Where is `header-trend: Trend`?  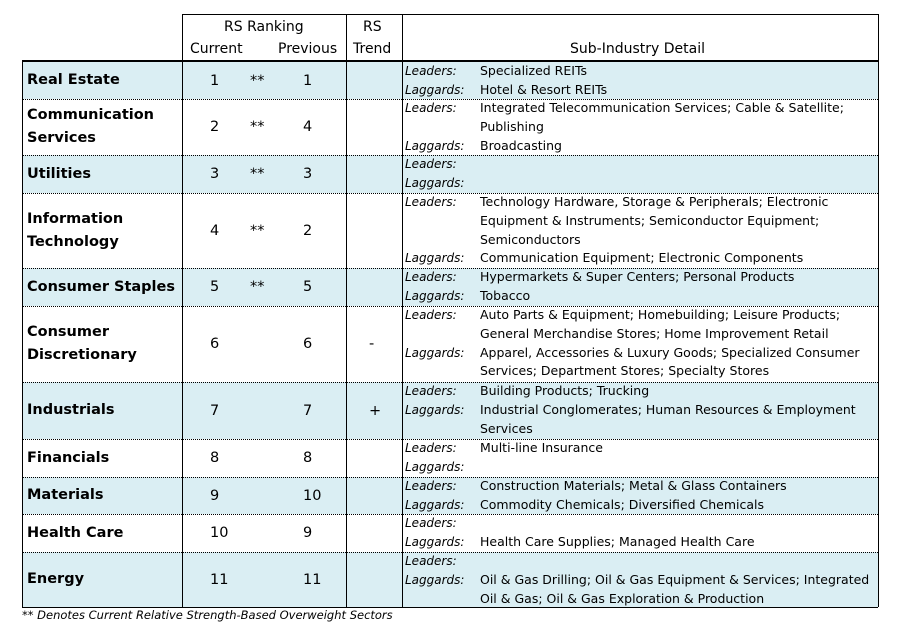
header-trend: Trend is located at coordinates (372, 49).